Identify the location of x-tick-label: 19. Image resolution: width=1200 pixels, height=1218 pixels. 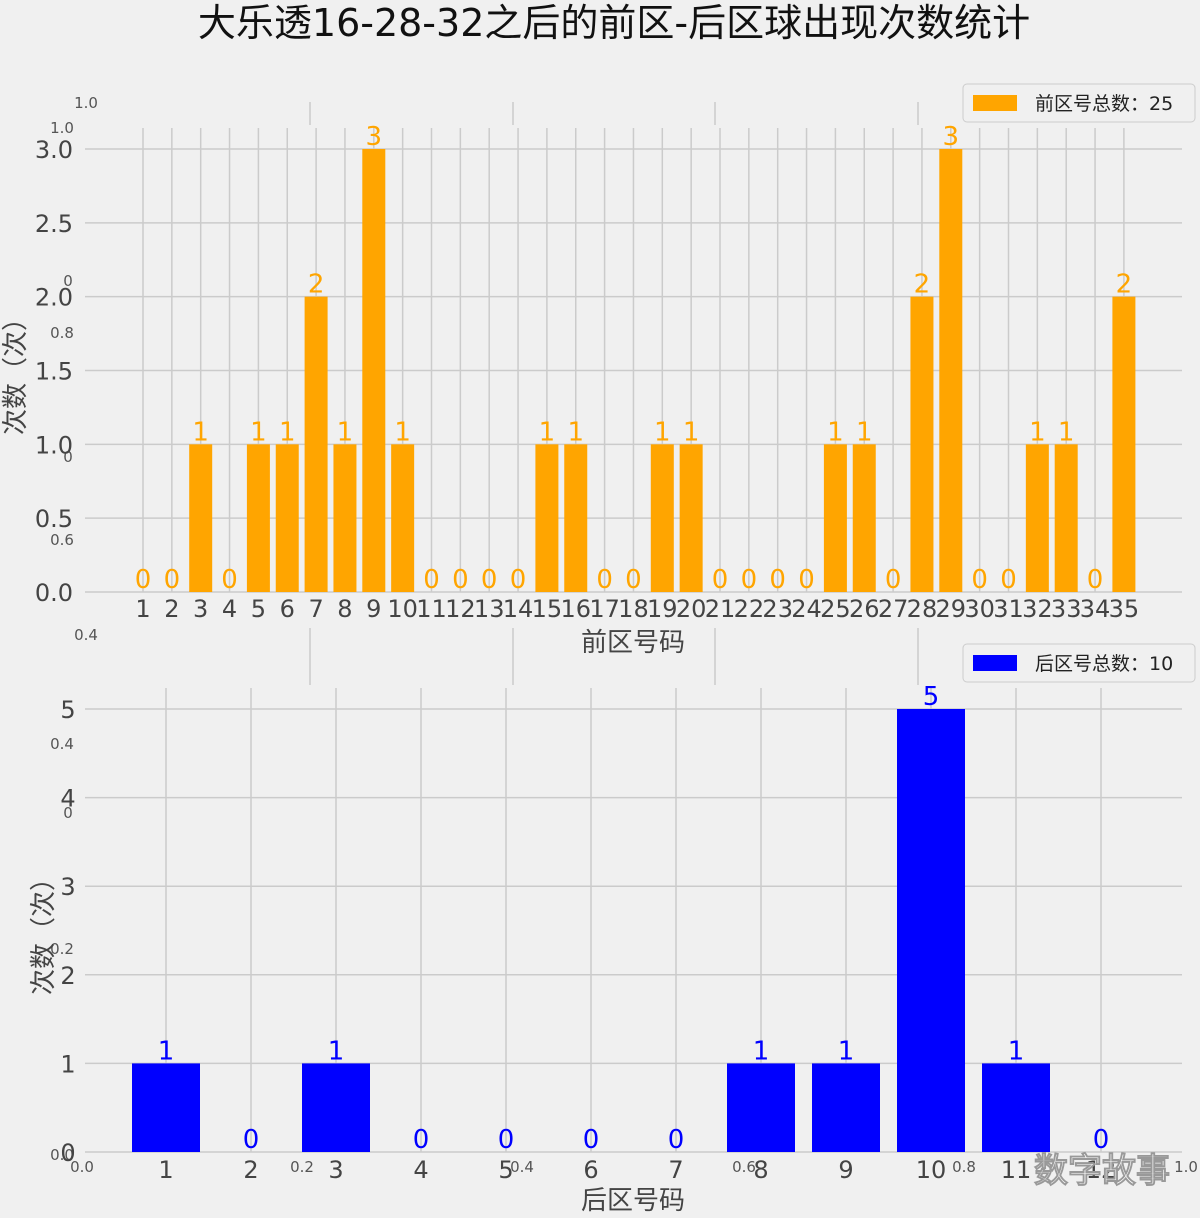
(662, 609).